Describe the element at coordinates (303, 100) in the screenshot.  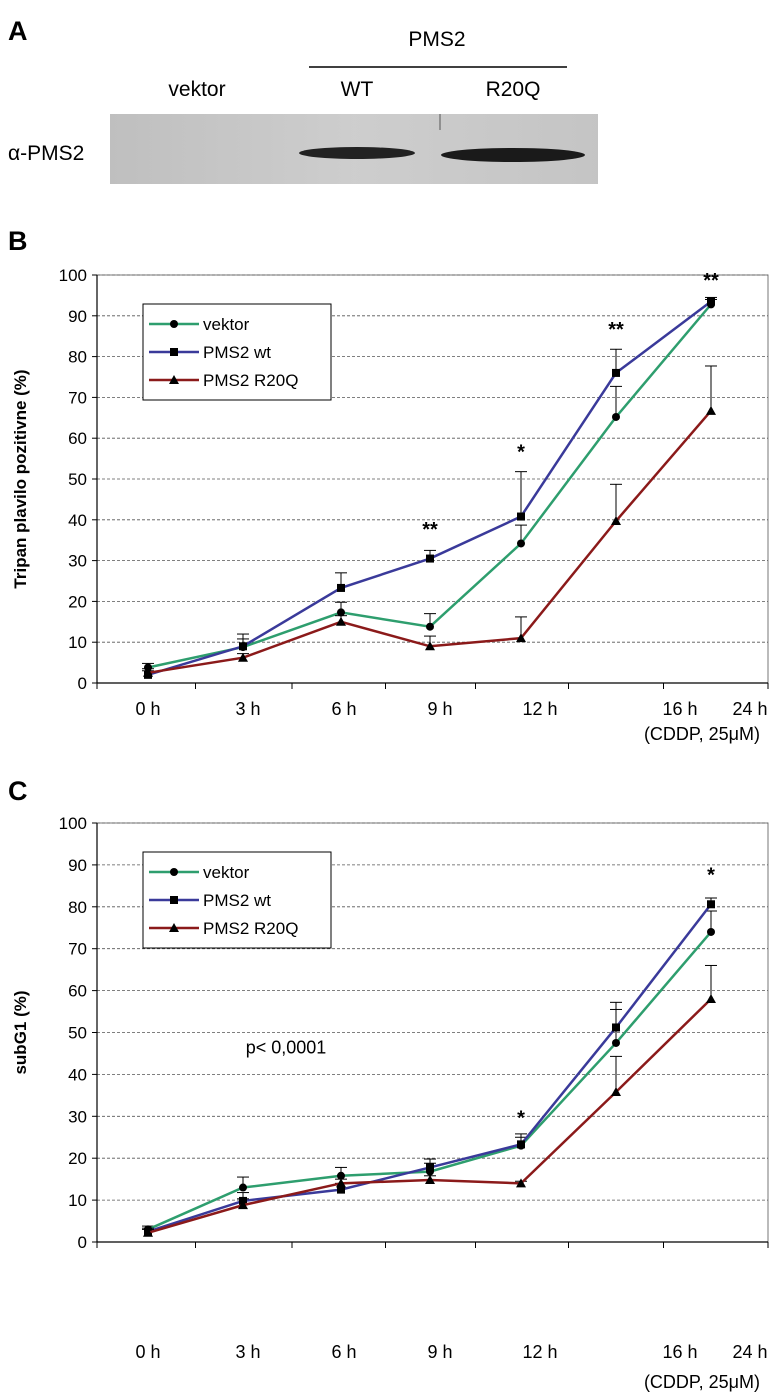
I see `panel-a: A PMS2 vektor WT R20Q α-PMS2` at that location.